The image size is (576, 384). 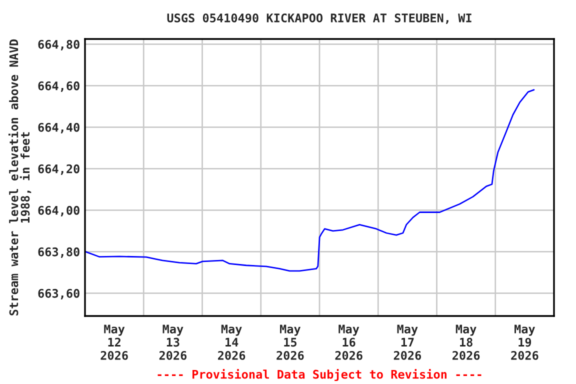 What do you see at coordinates (59, 294) in the screenshot?
I see `y-tick-label: 663,60` at bounding box center [59, 294].